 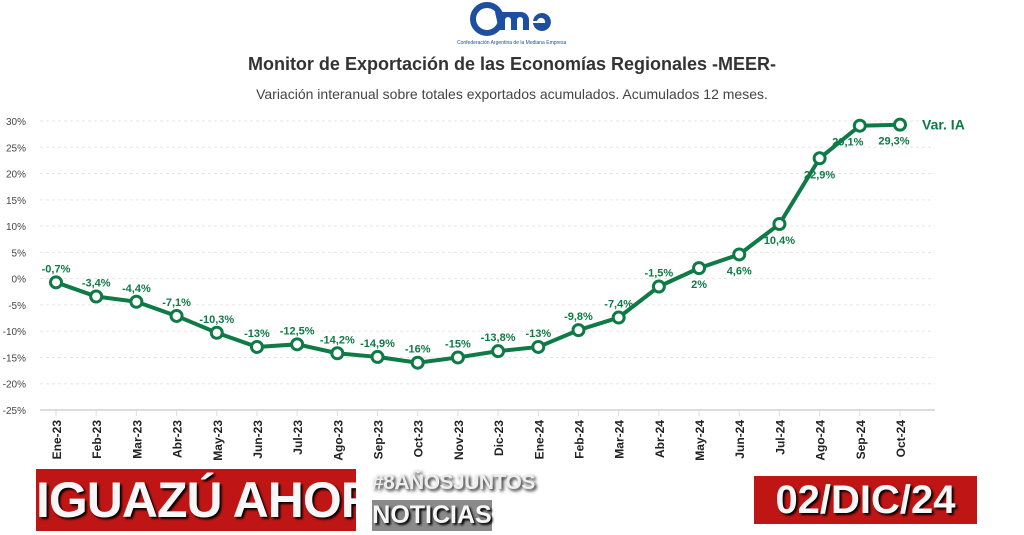 What do you see at coordinates (419, 439) in the screenshot?
I see `x-tick-label: Oct-23` at bounding box center [419, 439].